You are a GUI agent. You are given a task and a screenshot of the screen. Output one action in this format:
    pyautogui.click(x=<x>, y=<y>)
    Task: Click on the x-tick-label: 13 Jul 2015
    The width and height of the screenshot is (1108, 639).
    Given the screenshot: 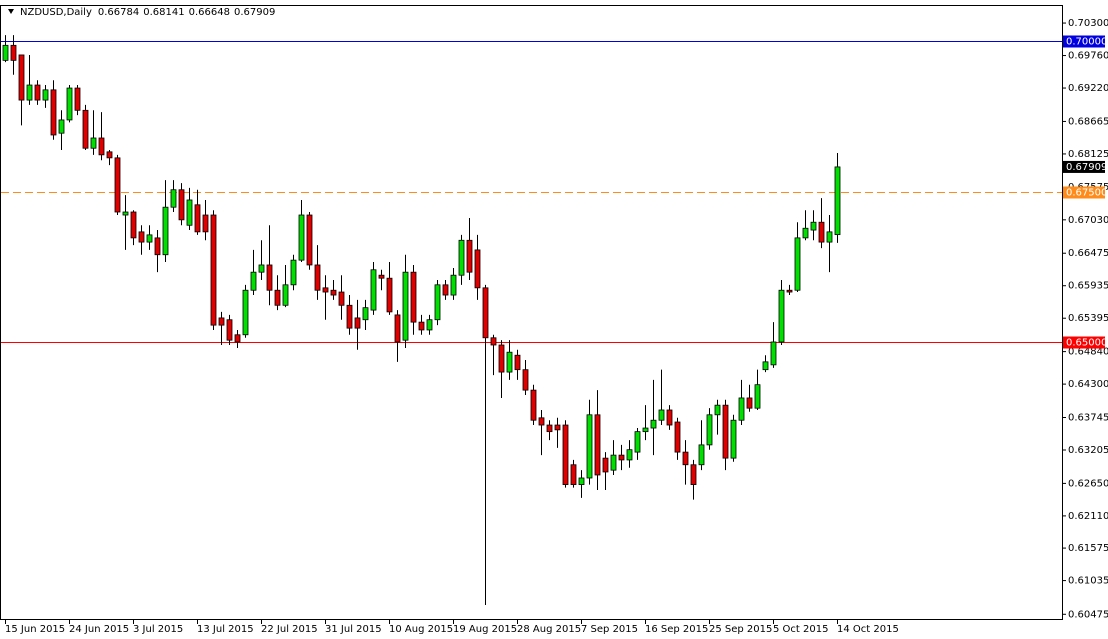 What is the action you would take?
    pyautogui.click(x=225, y=629)
    